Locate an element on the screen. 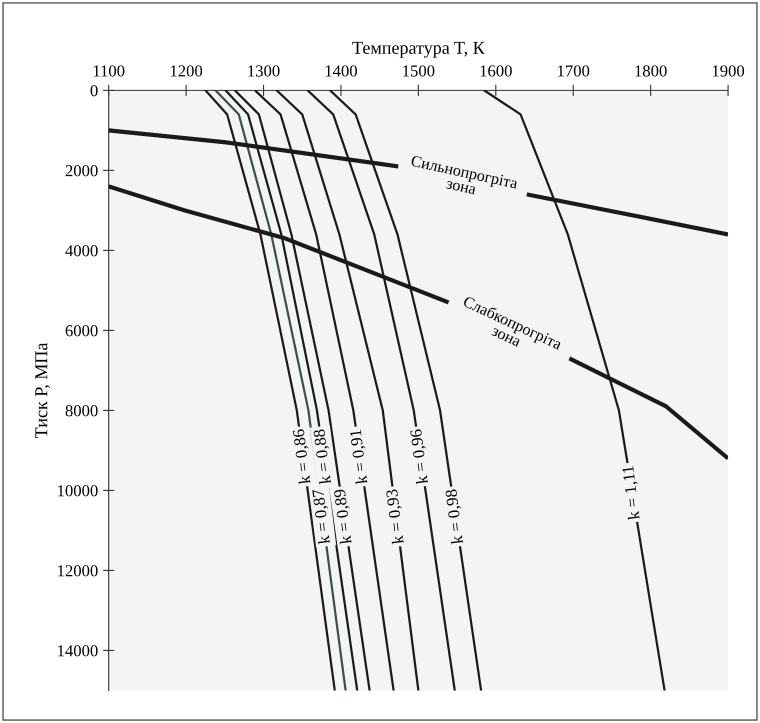 Image resolution: width=760 pixels, height=723 pixels. annotation: k = 0,89 is located at coordinates (343, 516).